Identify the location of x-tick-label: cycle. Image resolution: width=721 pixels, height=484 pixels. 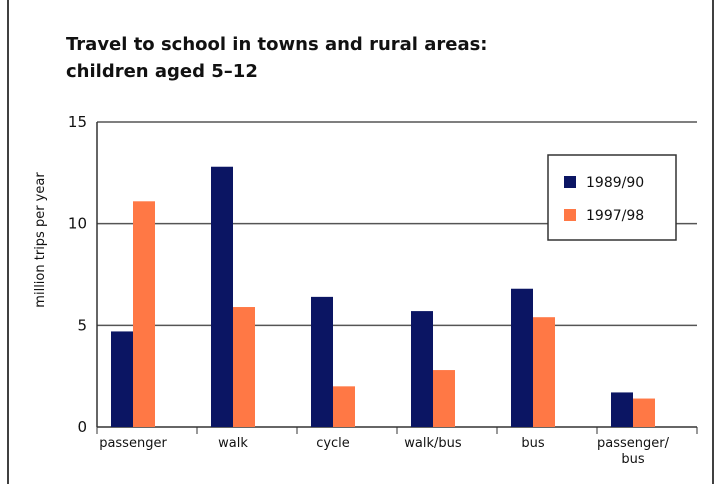
(333, 443).